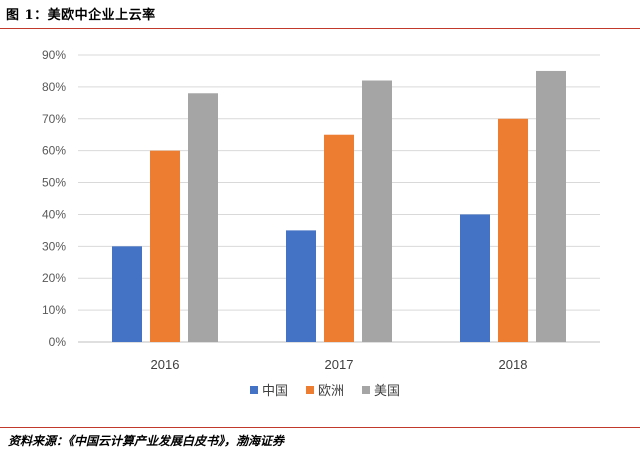  I want to click on bar-美国-2018, so click(551, 206).